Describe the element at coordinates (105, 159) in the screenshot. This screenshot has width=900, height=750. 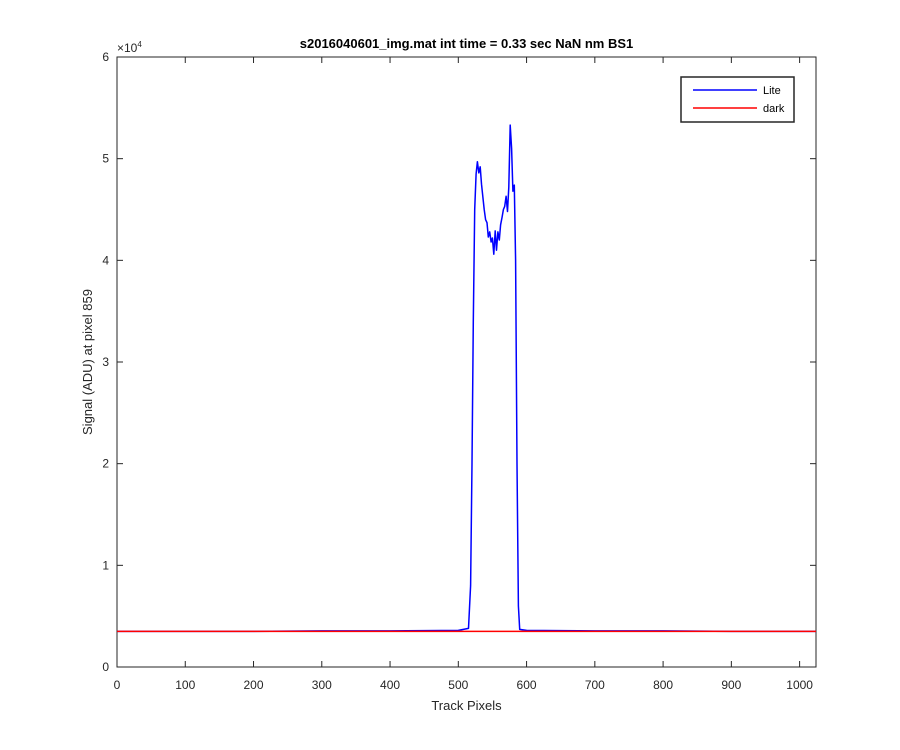
I see `y-tick-label: 5` at that location.